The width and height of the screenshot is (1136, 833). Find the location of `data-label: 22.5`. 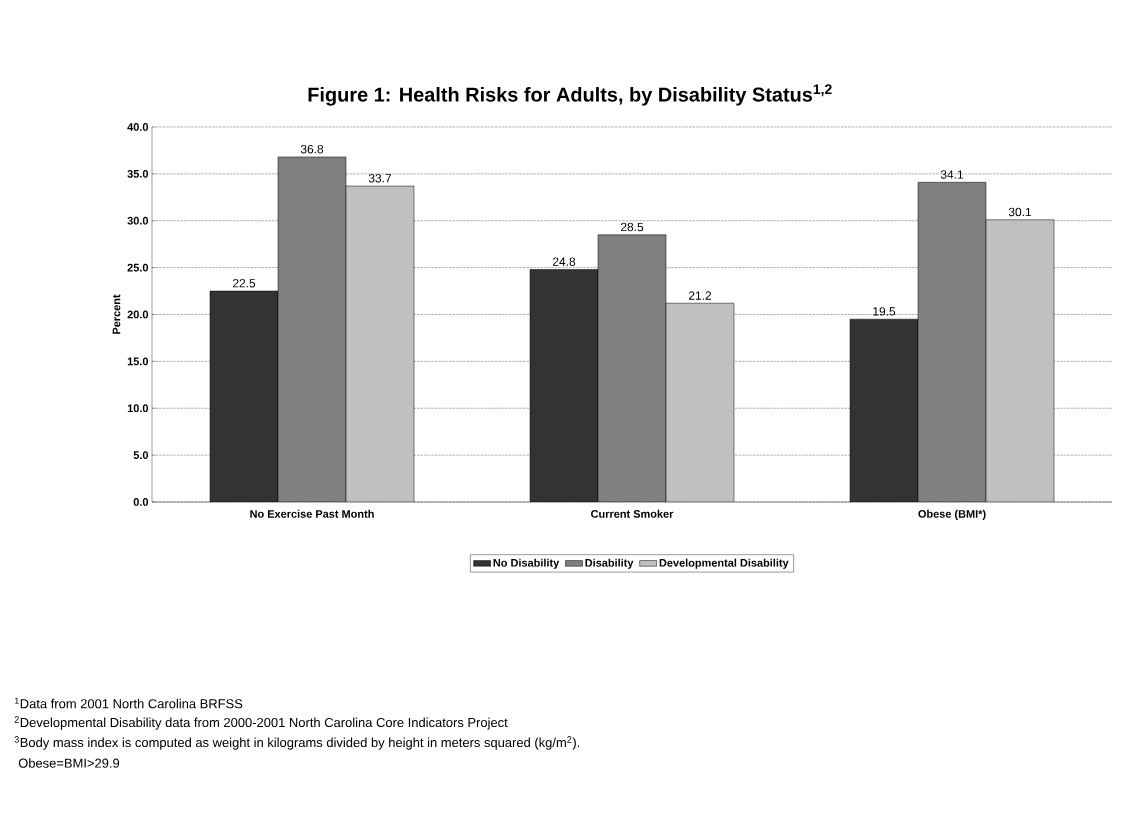

data-label: 22.5 is located at coordinates (244, 283).